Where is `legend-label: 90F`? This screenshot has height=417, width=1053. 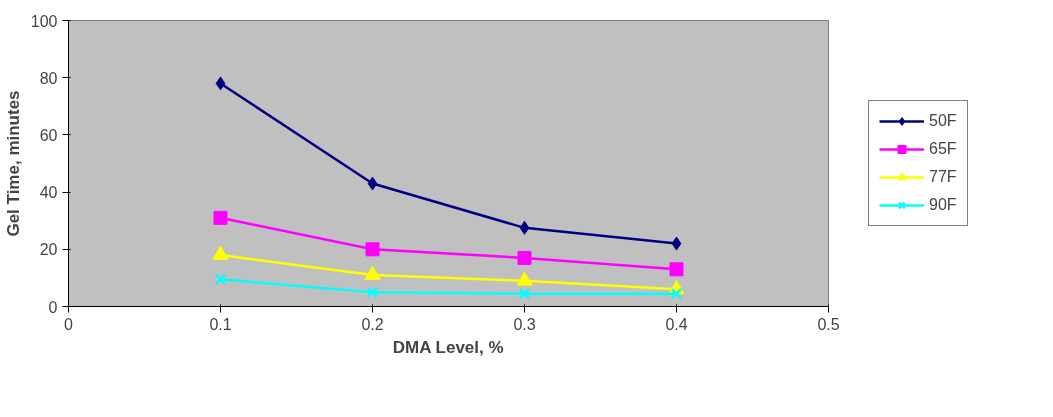 legend-label: 90F is located at coordinates (943, 205).